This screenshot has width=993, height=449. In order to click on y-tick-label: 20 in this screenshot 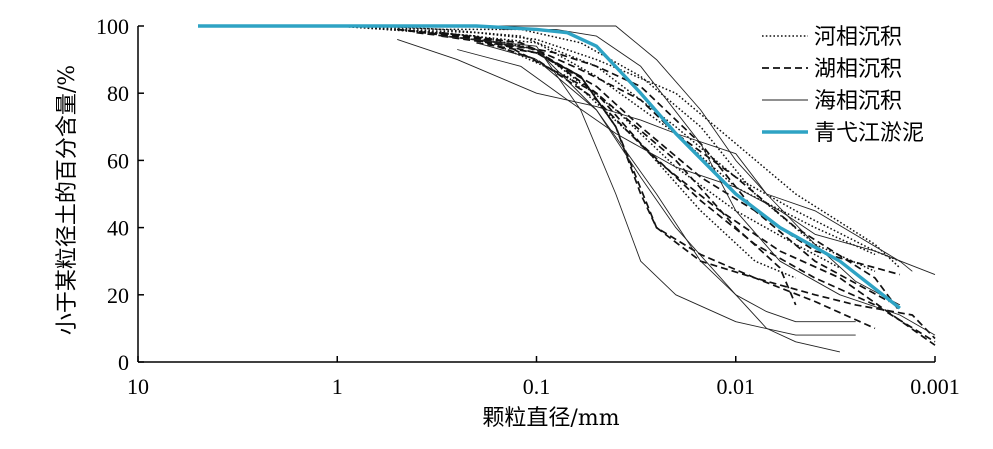, I will do `click(118, 295)`.